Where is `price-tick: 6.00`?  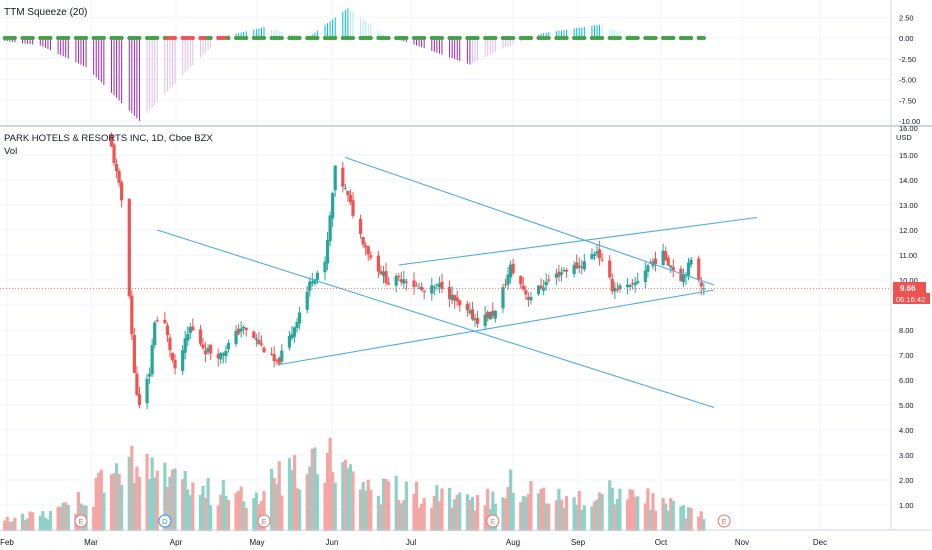
price-tick: 6.00 is located at coordinates (906, 380).